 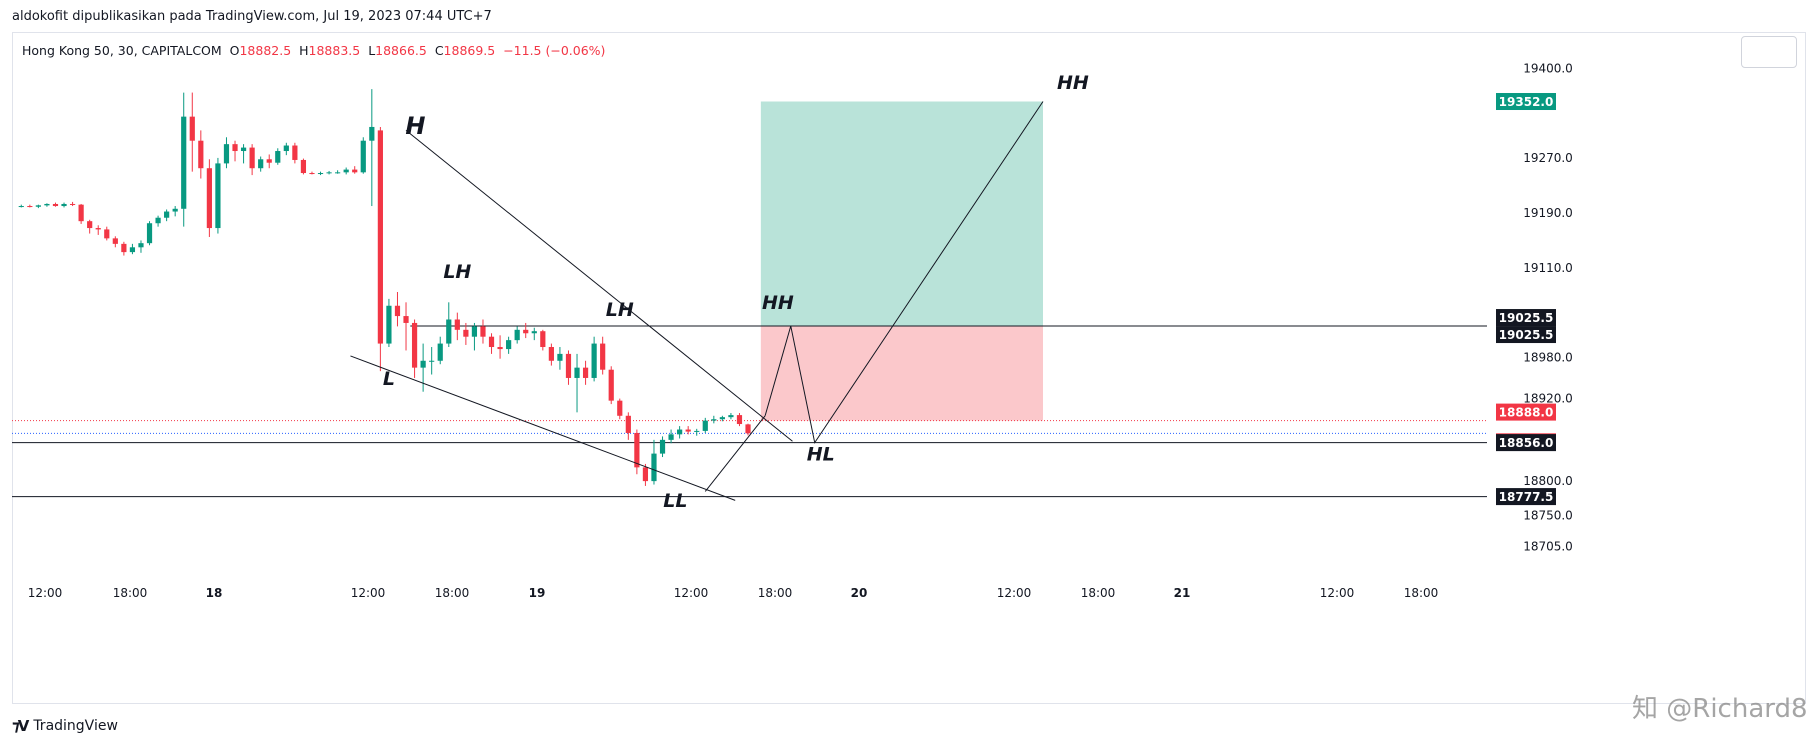 What do you see at coordinates (859, 593) in the screenshot?
I see `x-tick-8: 20` at bounding box center [859, 593].